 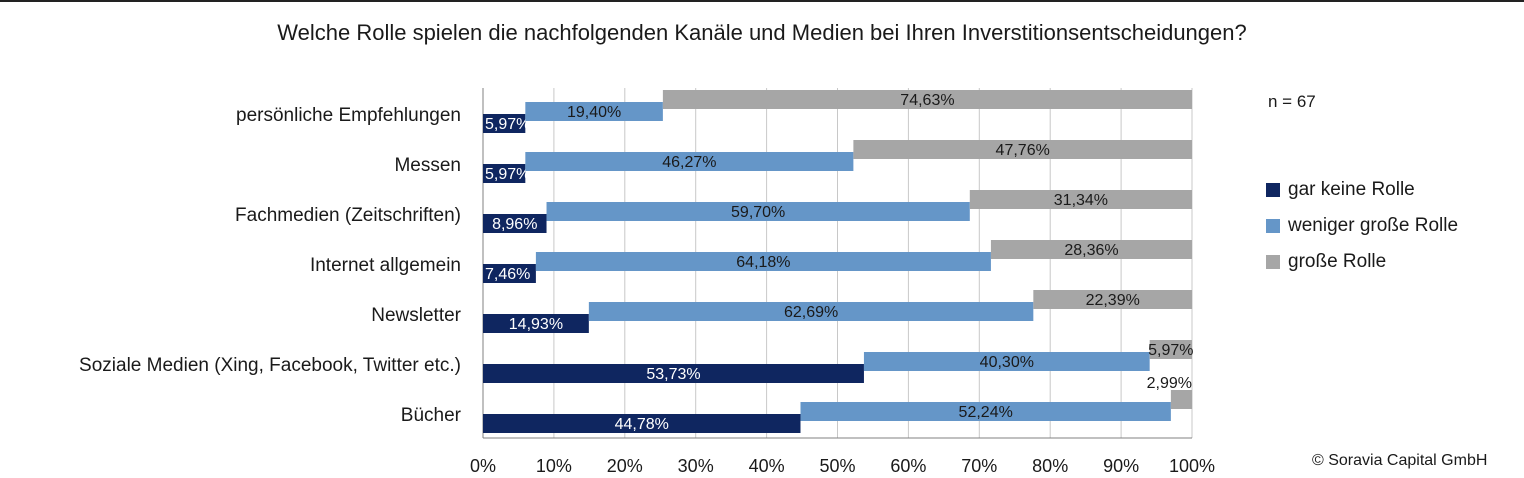 I want to click on legend-item: weniger große Rolle, so click(x=1362, y=226).